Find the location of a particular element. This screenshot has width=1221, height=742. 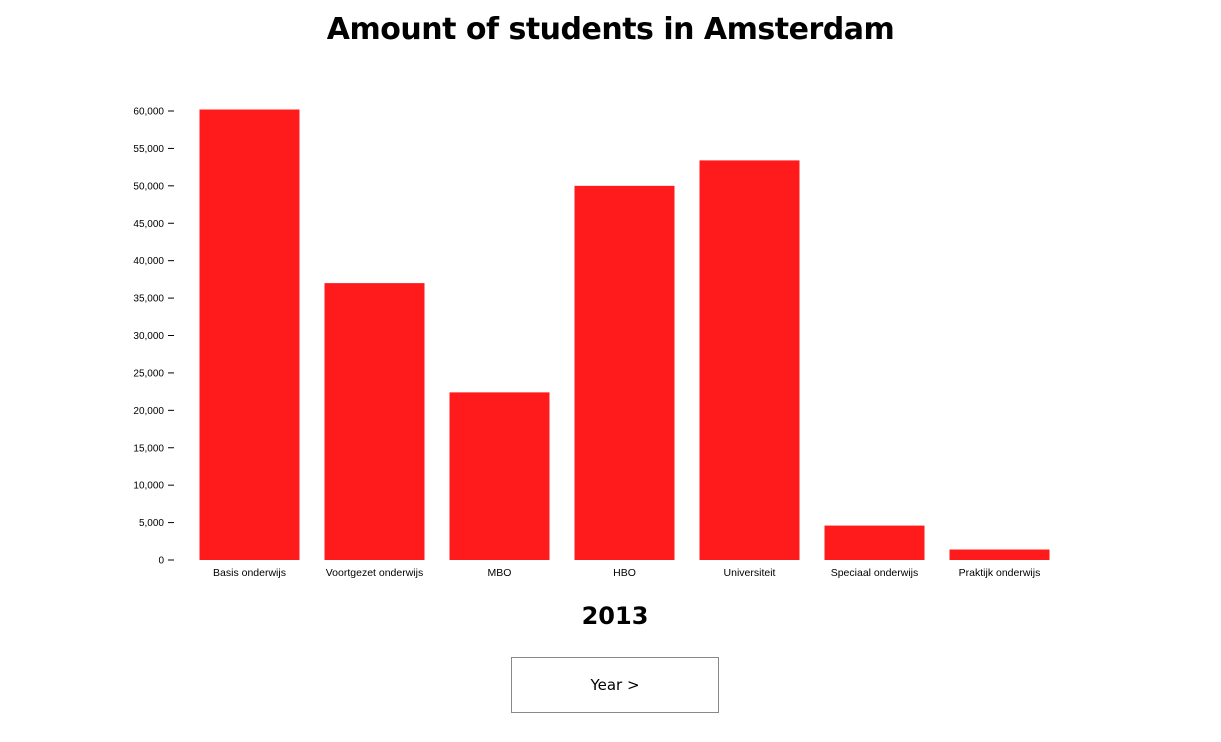

y-tick-label: 30,000 is located at coordinates (148, 336).